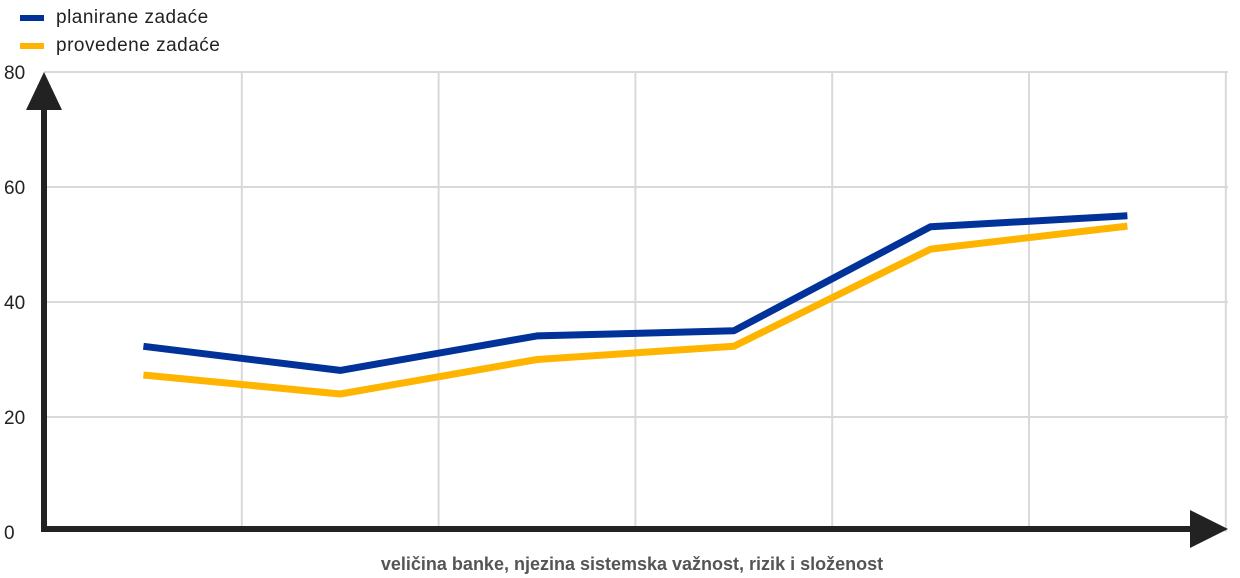 The height and width of the screenshot is (578, 1240). What do you see at coordinates (44, 91) in the screenshot?
I see `y-axis-arrow` at bounding box center [44, 91].